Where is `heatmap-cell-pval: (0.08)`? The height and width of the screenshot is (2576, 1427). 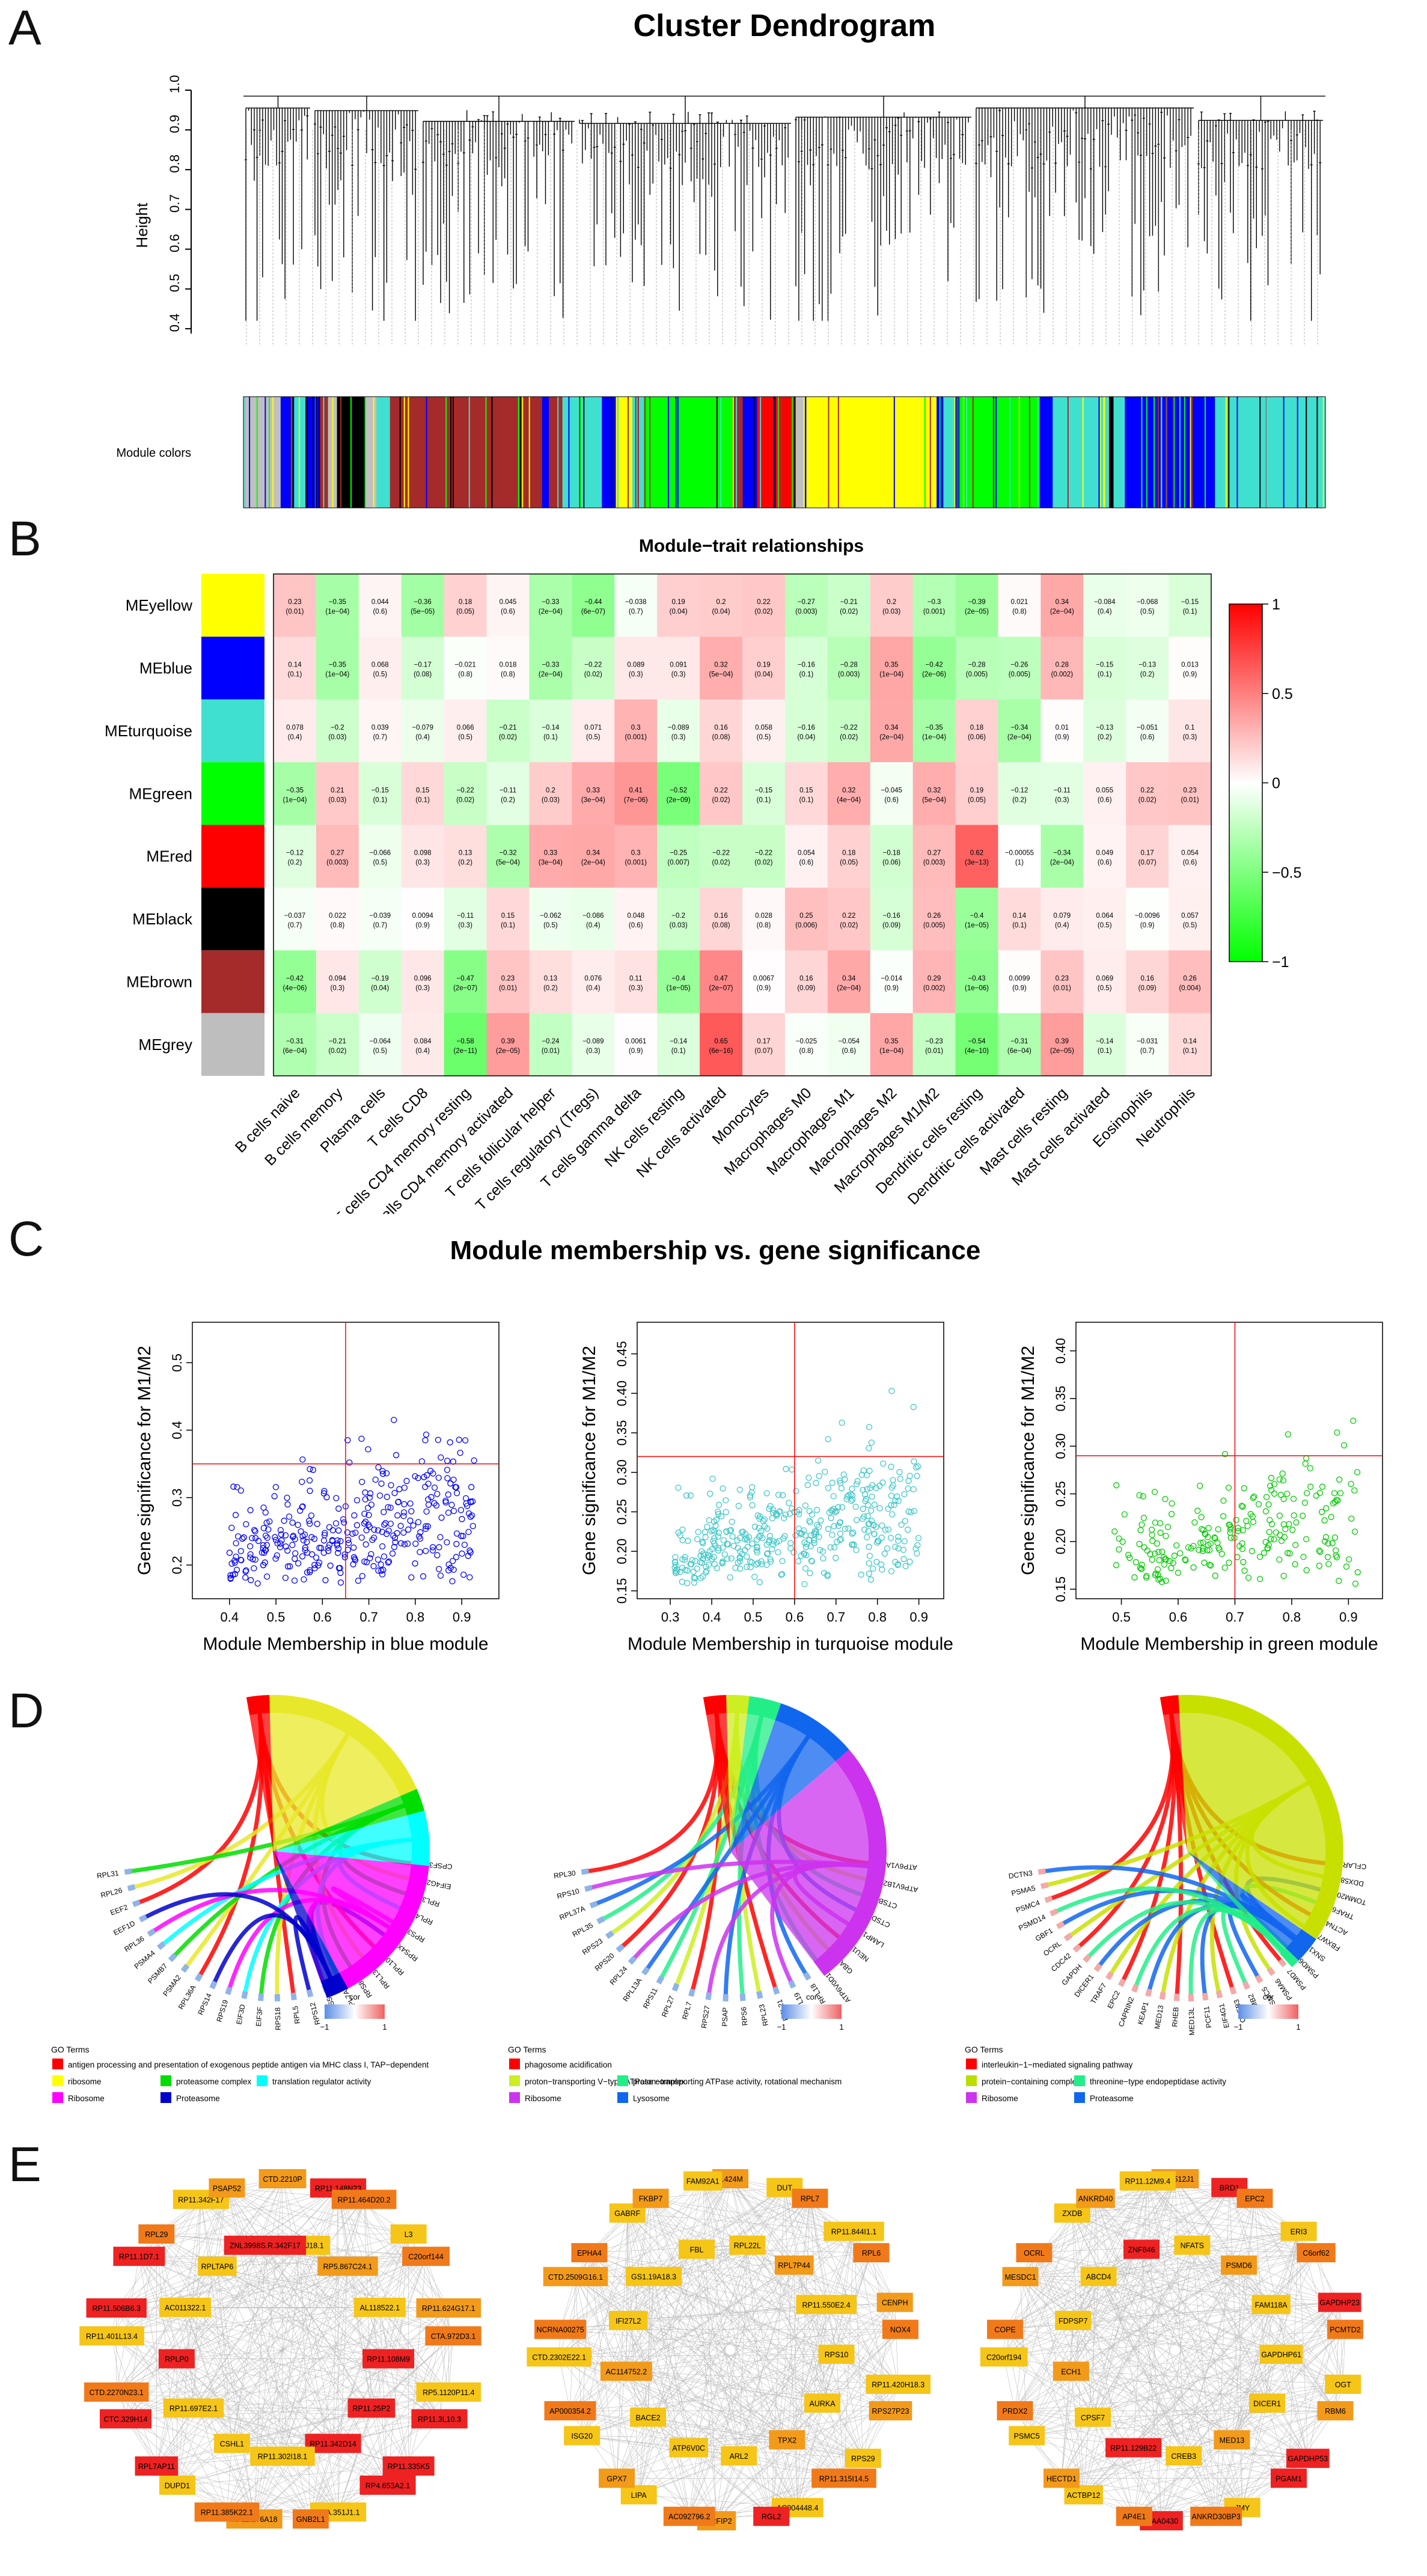 heatmap-cell-pval: (0.08) is located at coordinates (721, 737).